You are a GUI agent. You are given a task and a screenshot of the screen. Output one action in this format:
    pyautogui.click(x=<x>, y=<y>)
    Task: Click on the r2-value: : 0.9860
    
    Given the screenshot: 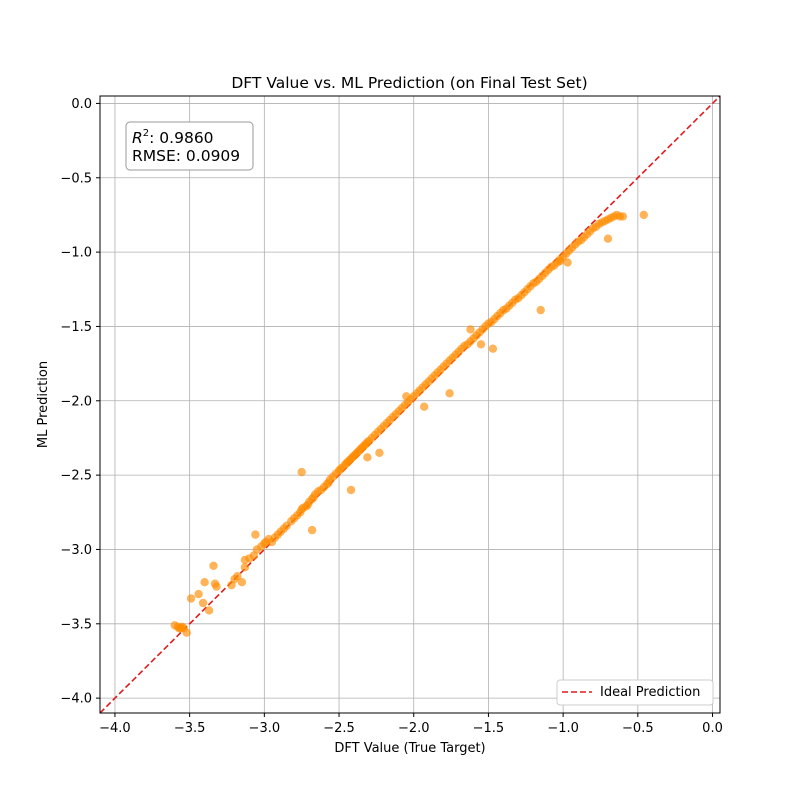 What is the action you would take?
    pyautogui.click(x=181, y=138)
    